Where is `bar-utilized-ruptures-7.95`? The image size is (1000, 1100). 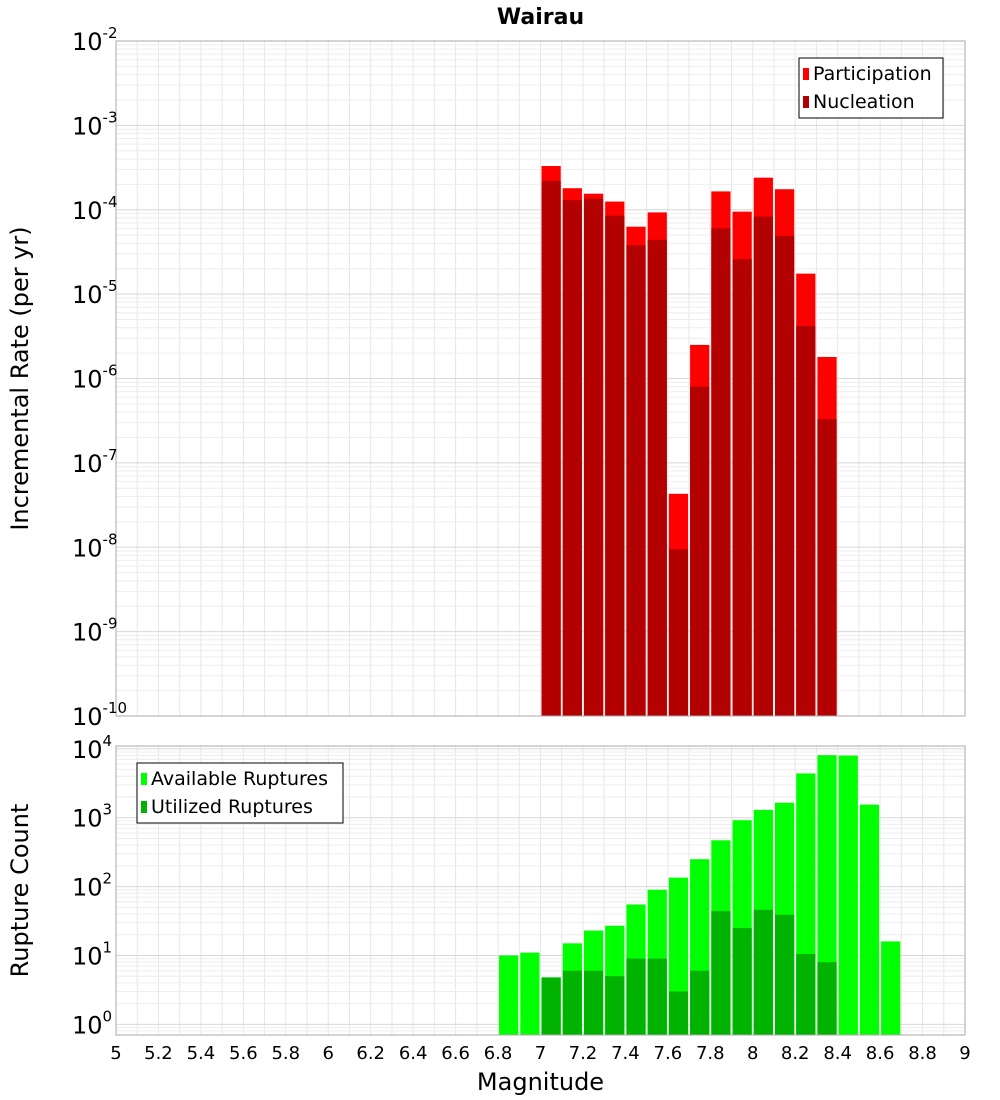
bar-utilized-ruptures-7.95 is located at coordinates (742, 981).